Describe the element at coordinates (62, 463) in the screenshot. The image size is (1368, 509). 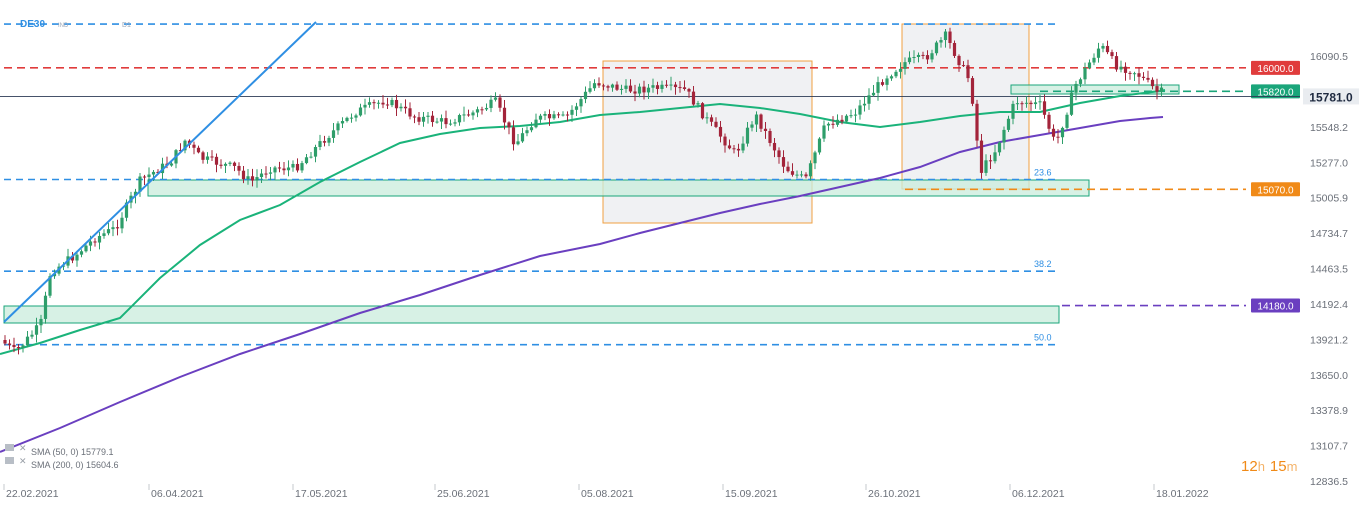
I see `indicator-sma200: ✕ SMA (200, 0) 15604.6` at that location.